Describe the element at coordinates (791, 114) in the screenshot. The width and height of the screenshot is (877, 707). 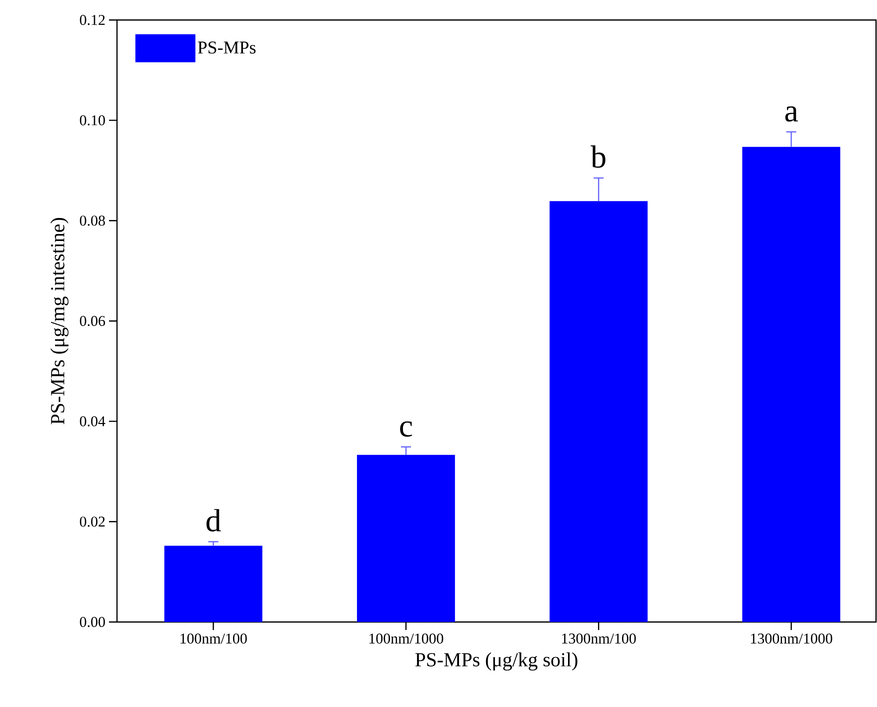
I see `annotation: a` at that location.